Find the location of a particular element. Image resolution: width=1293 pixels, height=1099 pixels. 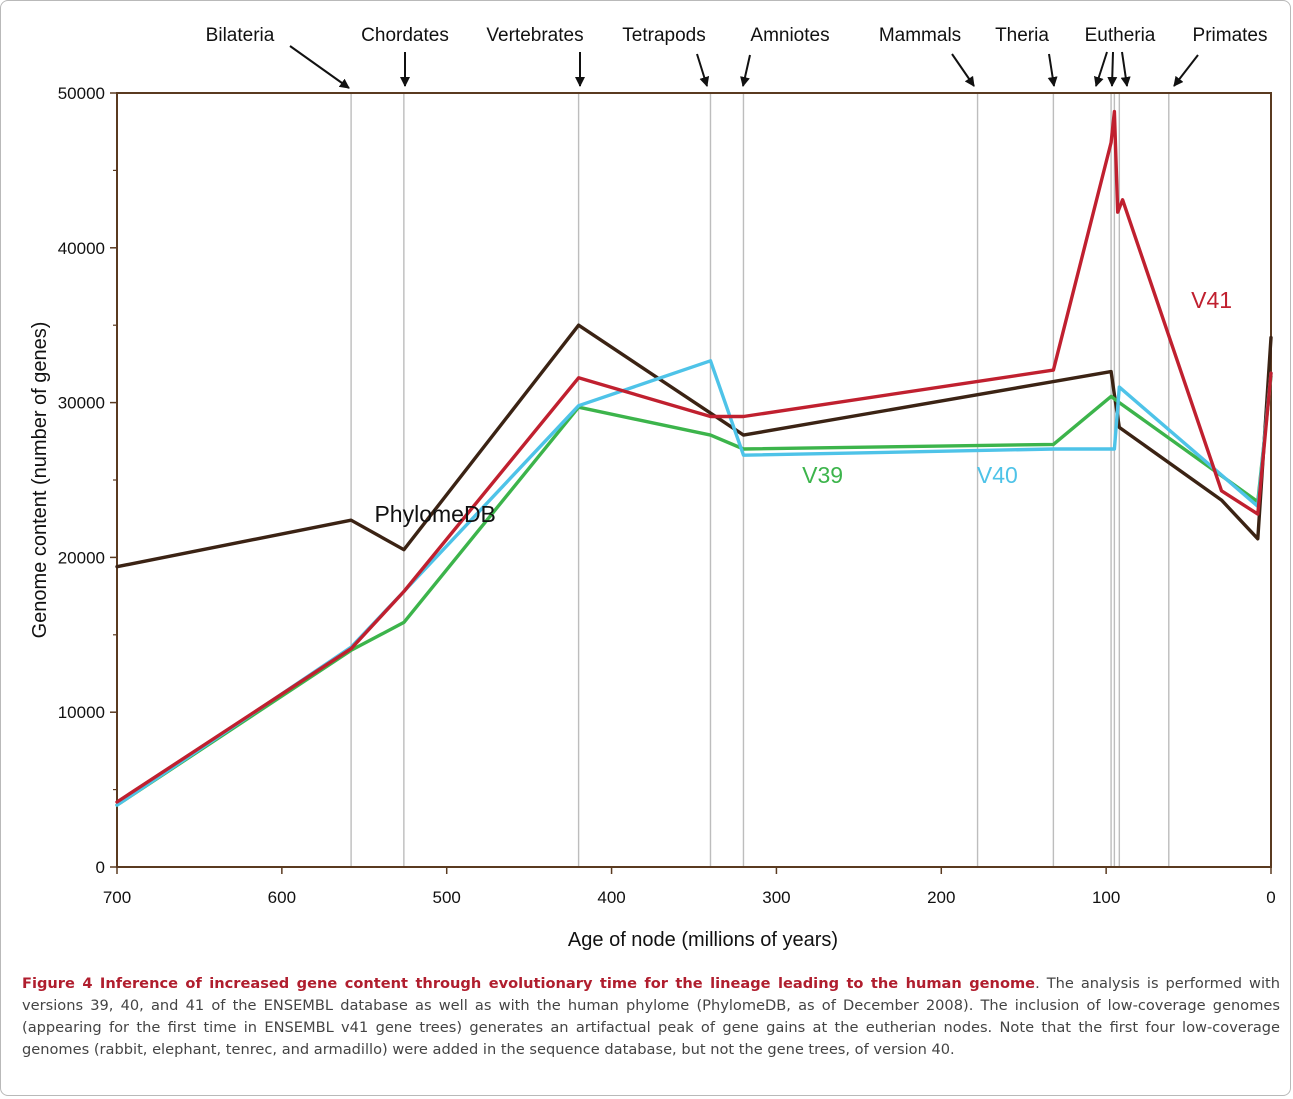

x-tick-label-2: 500 is located at coordinates (447, 897).